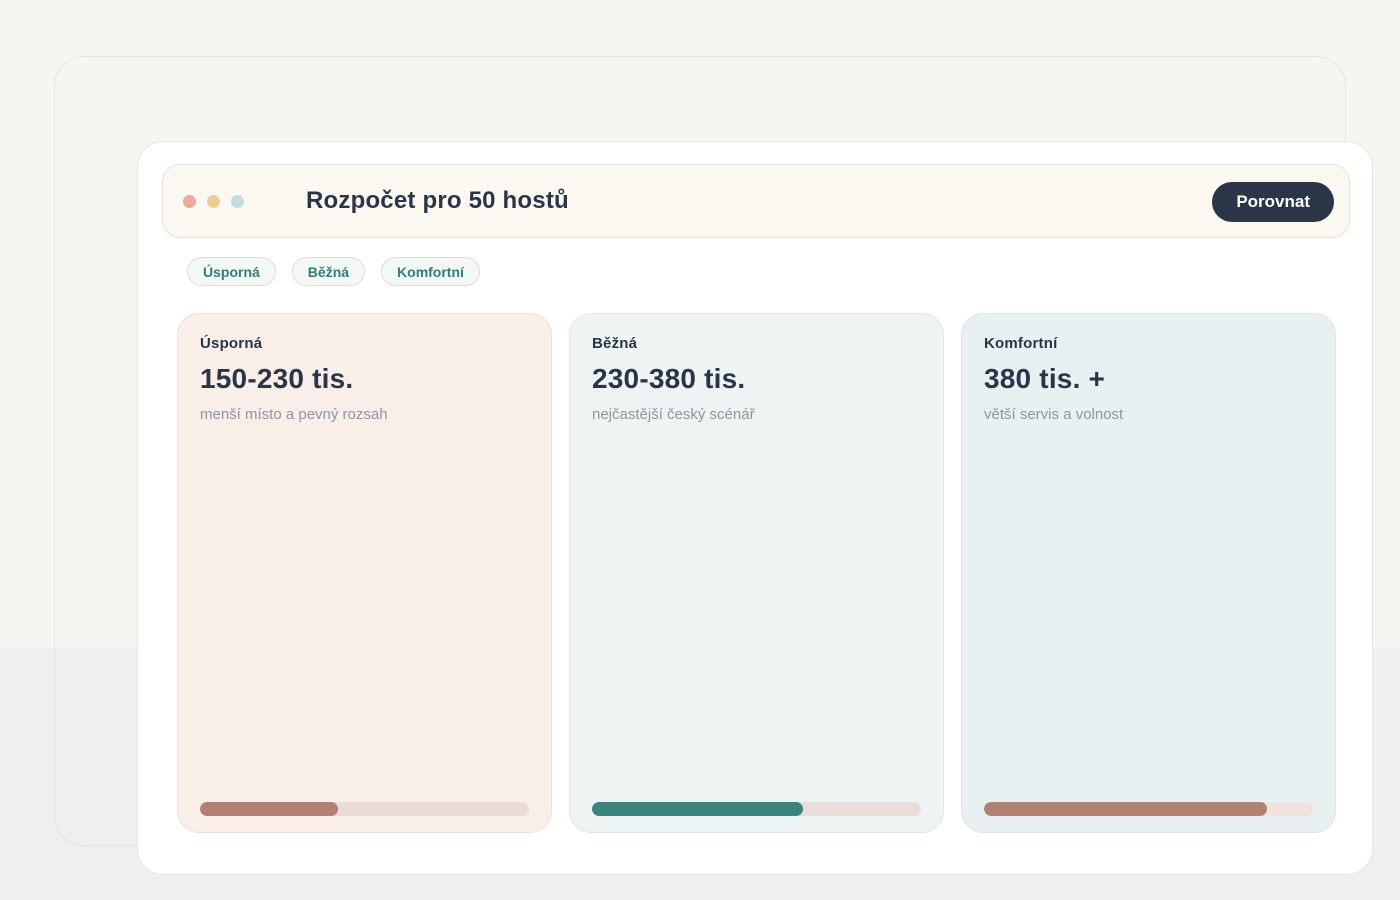  I want to click on tier-price-range: 230-380 tis., so click(669, 378).